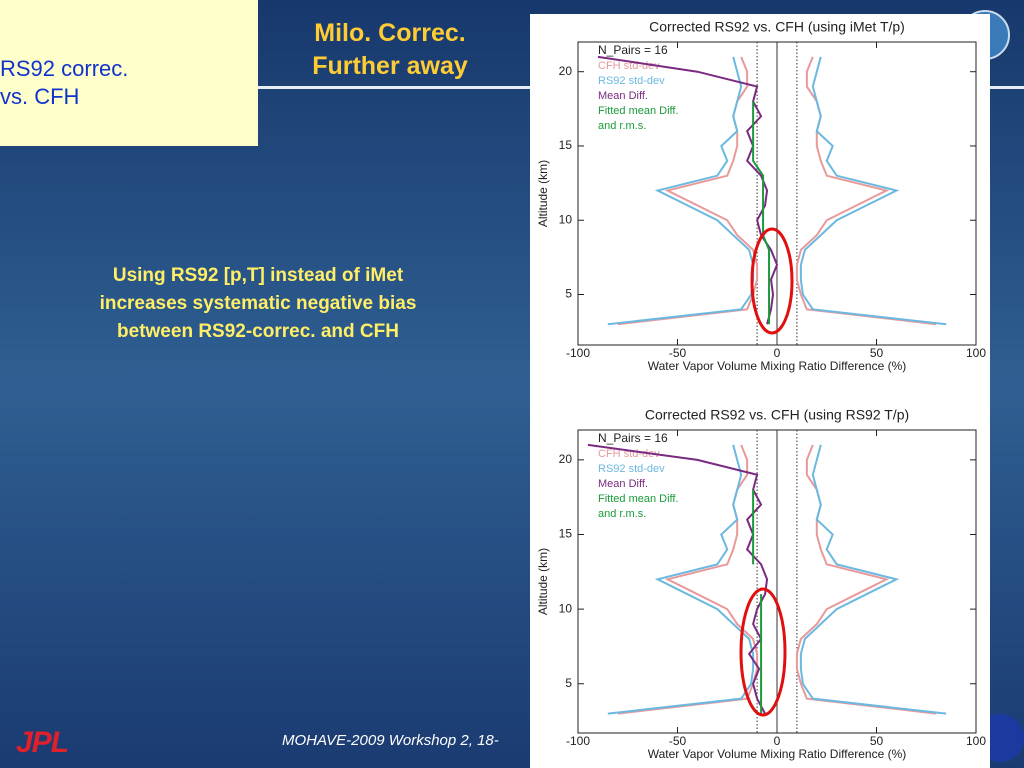 The image size is (1024, 768). Describe the element at coordinates (258, 275) in the screenshot. I see `body-line: Using RS92 [p,T] instead of iMet` at that location.